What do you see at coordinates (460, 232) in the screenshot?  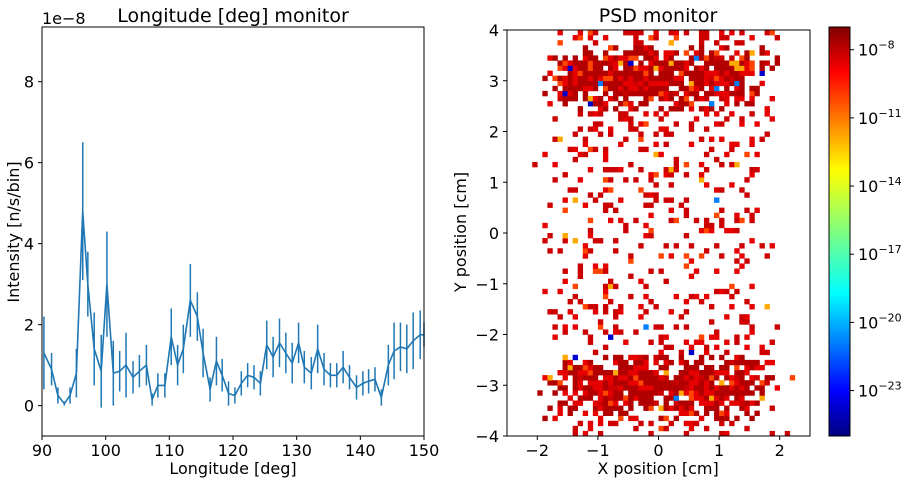 I see `right-y-label: Y position [cm]` at bounding box center [460, 232].